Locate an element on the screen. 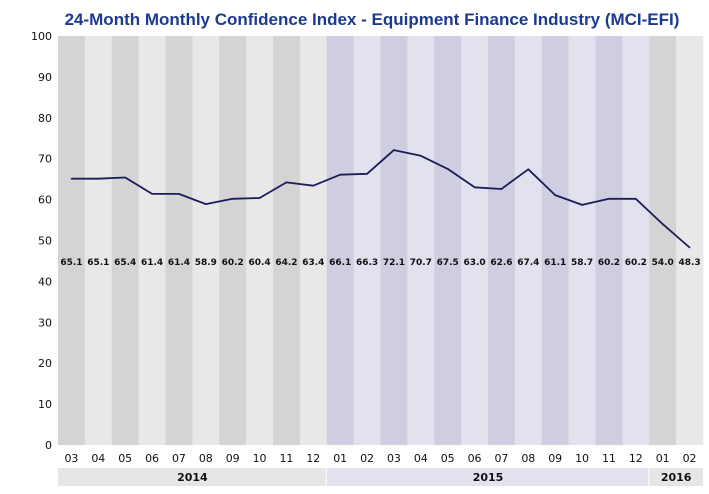 The width and height of the screenshot is (709, 494). data-label: 66.1 is located at coordinates (340, 263).